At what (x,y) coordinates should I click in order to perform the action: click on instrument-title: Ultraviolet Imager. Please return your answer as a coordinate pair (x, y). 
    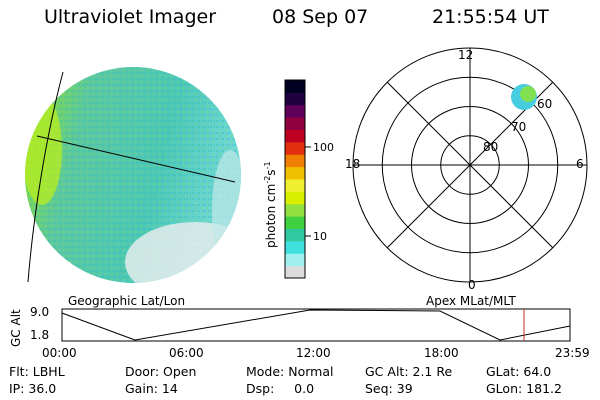
    Looking at the image, I should click on (130, 17).